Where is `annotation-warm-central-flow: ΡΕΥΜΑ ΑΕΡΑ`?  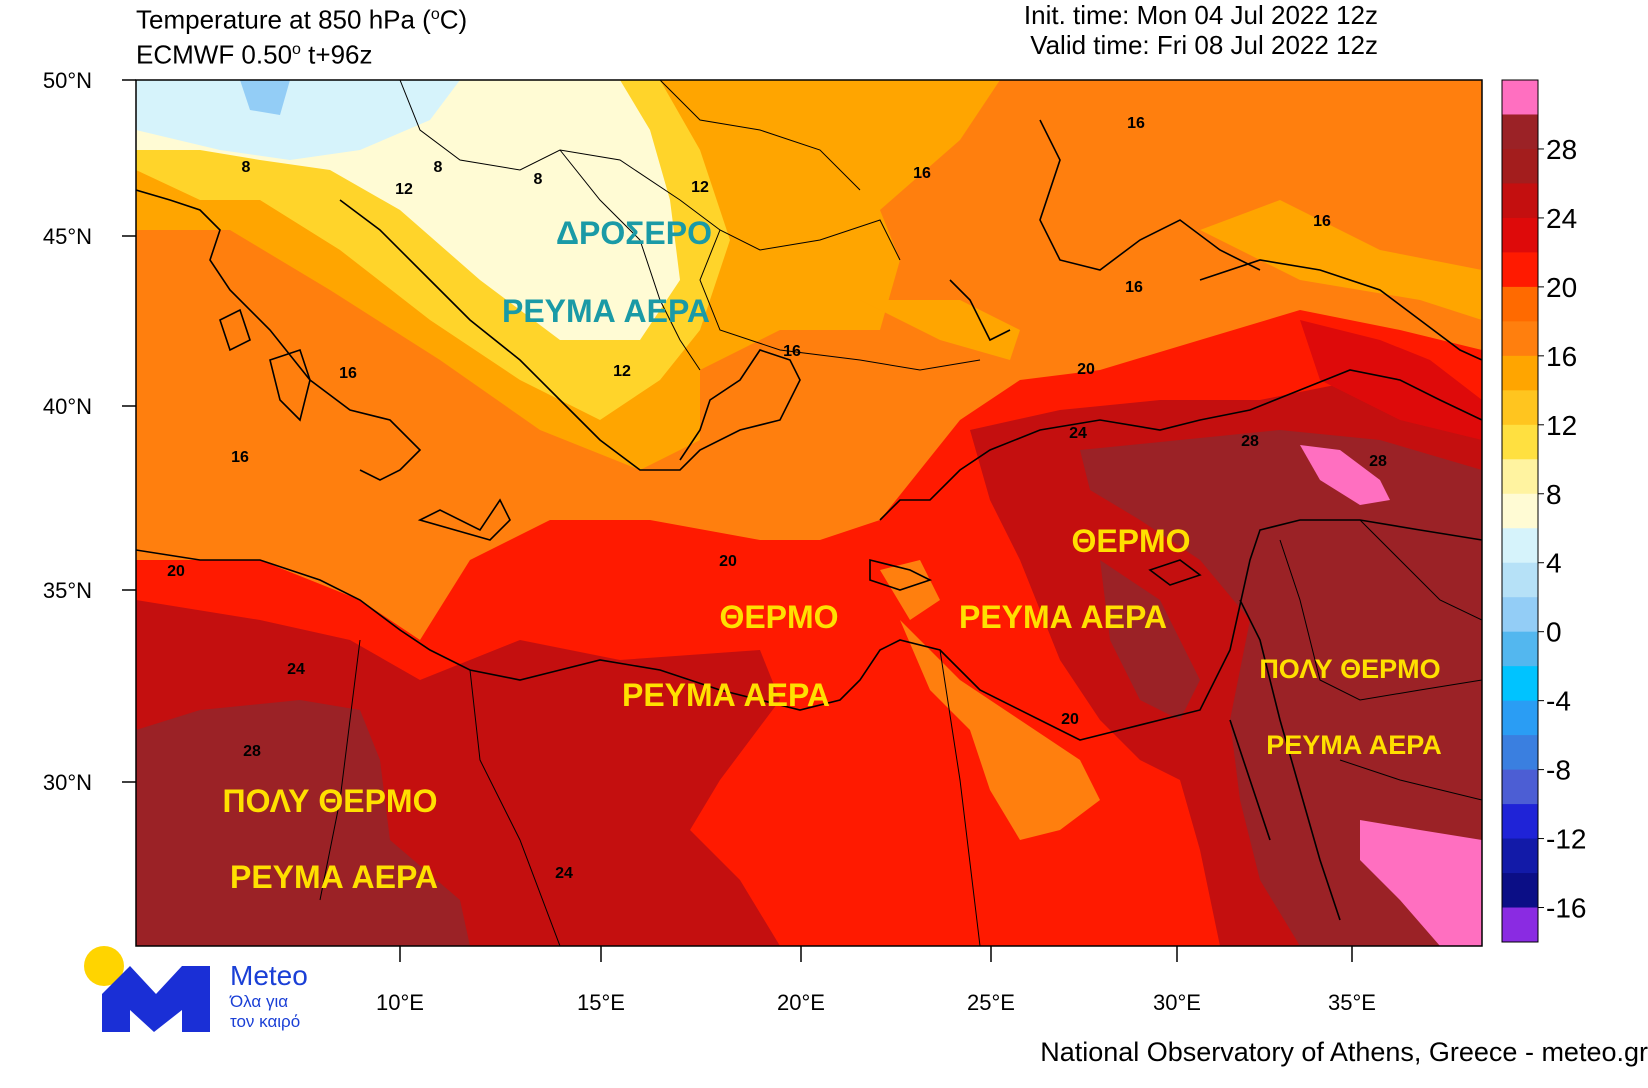
annotation-warm-central-flow: ΡΕΥΜΑ ΑΕΡΑ is located at coordinates (726, 695).